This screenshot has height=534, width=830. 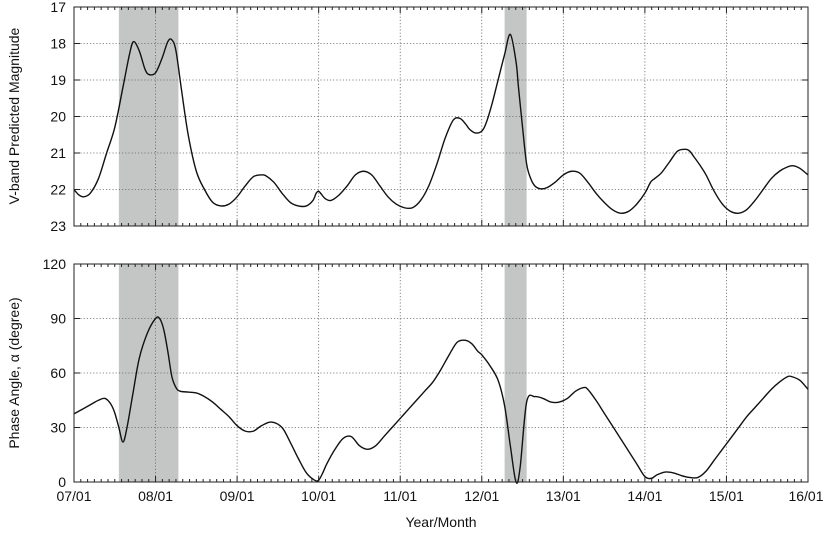 I want to click on y-tick-label: 20, so click(x=58, y=117).